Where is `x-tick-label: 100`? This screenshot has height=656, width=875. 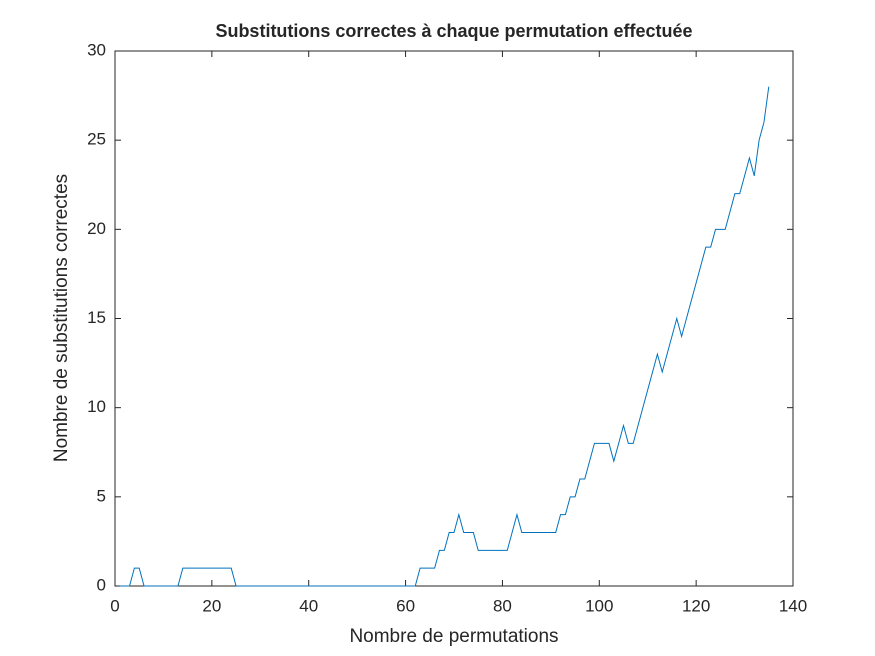
x-tick-label: 100 is located at coordinates (599, 605).